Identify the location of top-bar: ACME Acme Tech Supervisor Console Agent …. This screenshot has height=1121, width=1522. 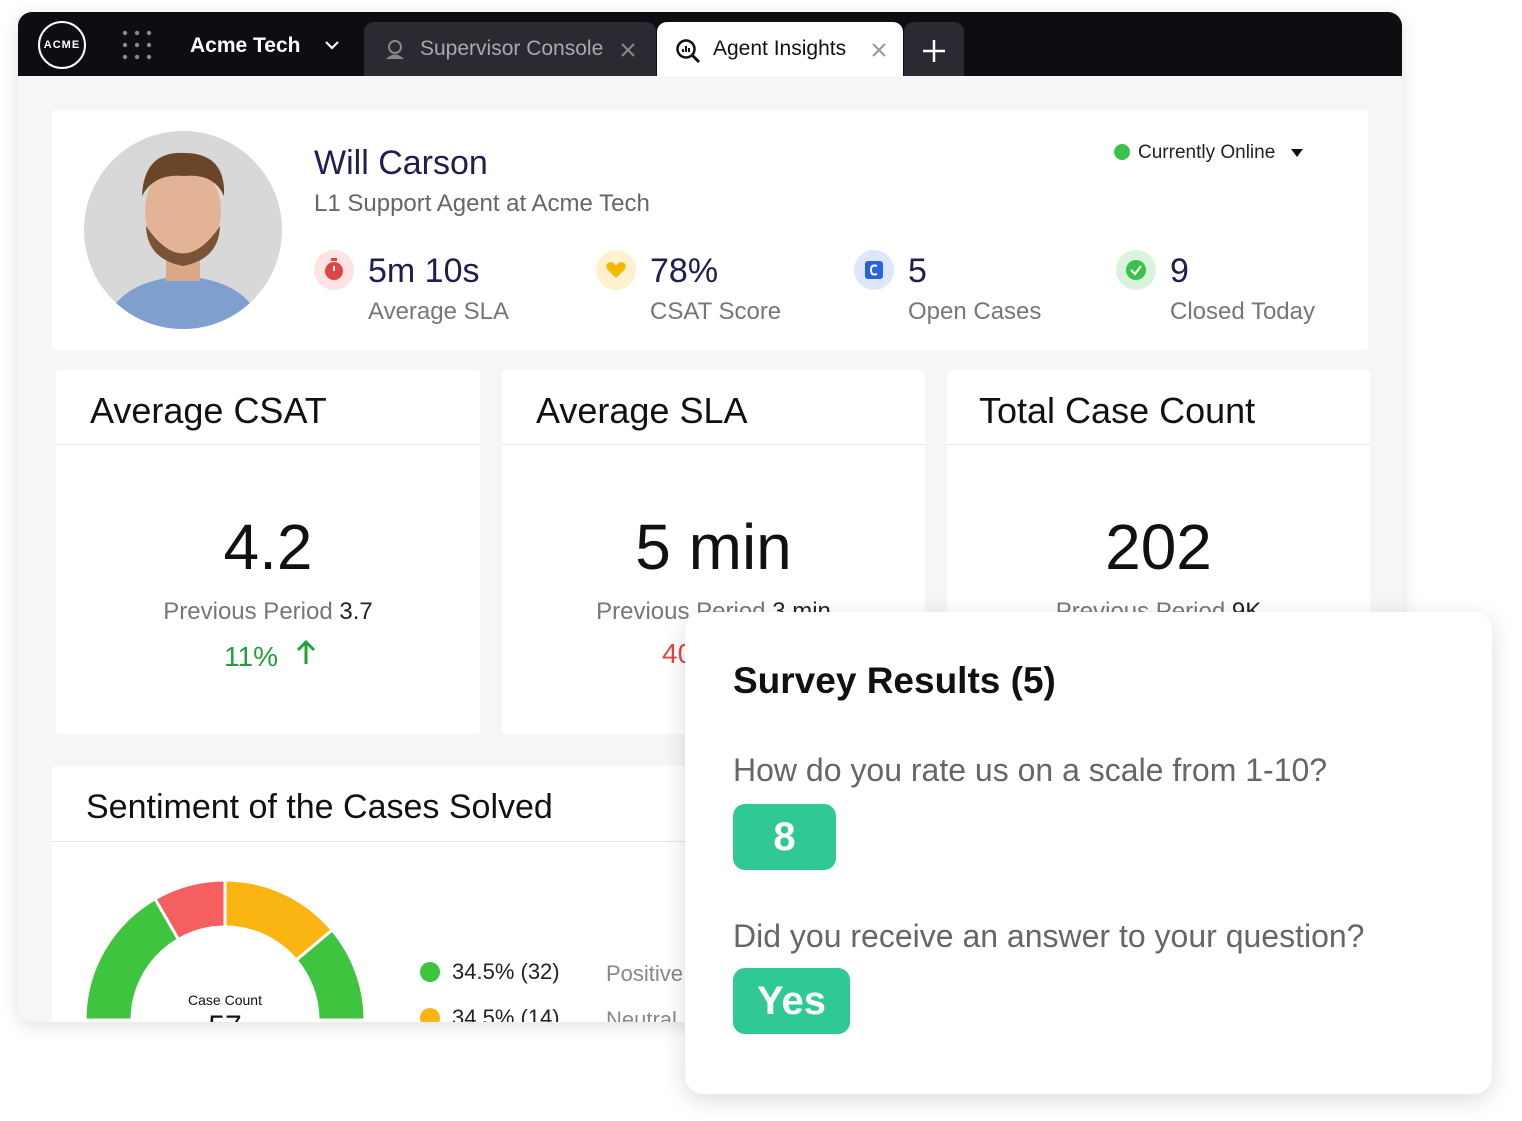
(710, 44).